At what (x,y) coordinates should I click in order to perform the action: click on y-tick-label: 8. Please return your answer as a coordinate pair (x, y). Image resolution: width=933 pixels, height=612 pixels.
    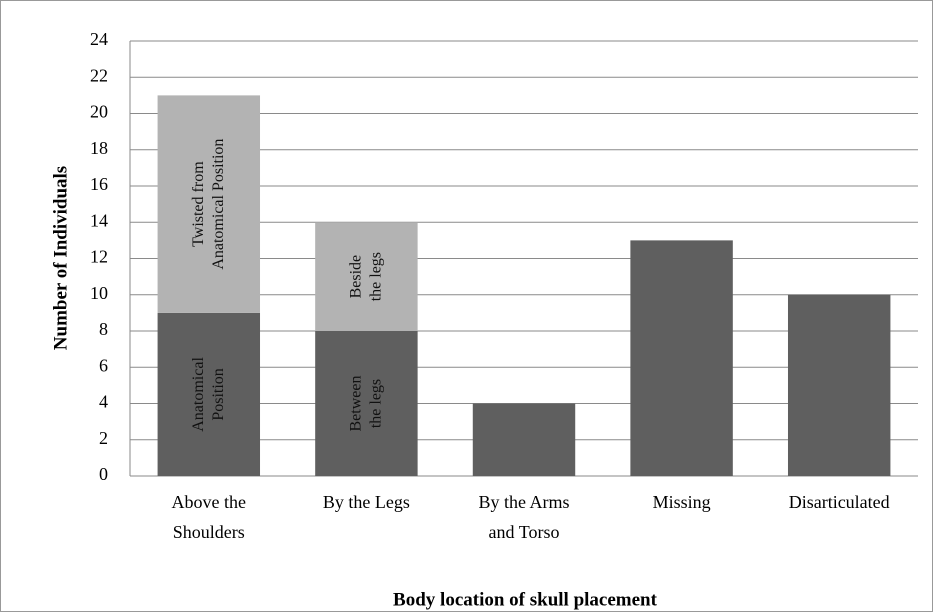
    Looking at the image, I should click on (103, 329).